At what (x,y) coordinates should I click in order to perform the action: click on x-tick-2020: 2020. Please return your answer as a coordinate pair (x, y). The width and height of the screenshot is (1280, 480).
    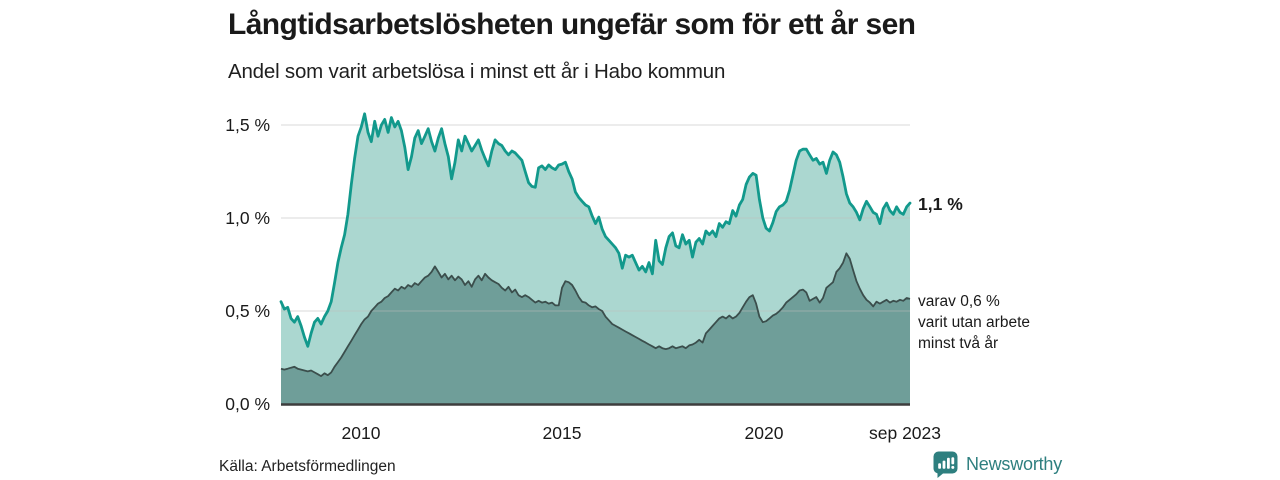
    Looking at the image, I should click on (764, 433).